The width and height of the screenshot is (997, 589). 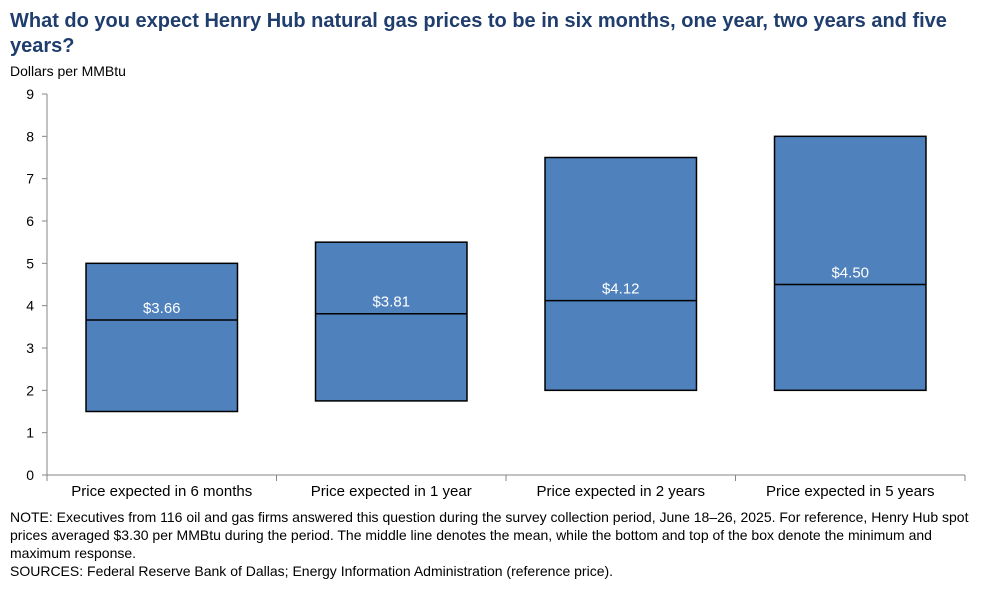 What do you see at coordinates (621, 289) in the screenshot?
I see `mean-label: $4.12` at bounding box center [621, 289].